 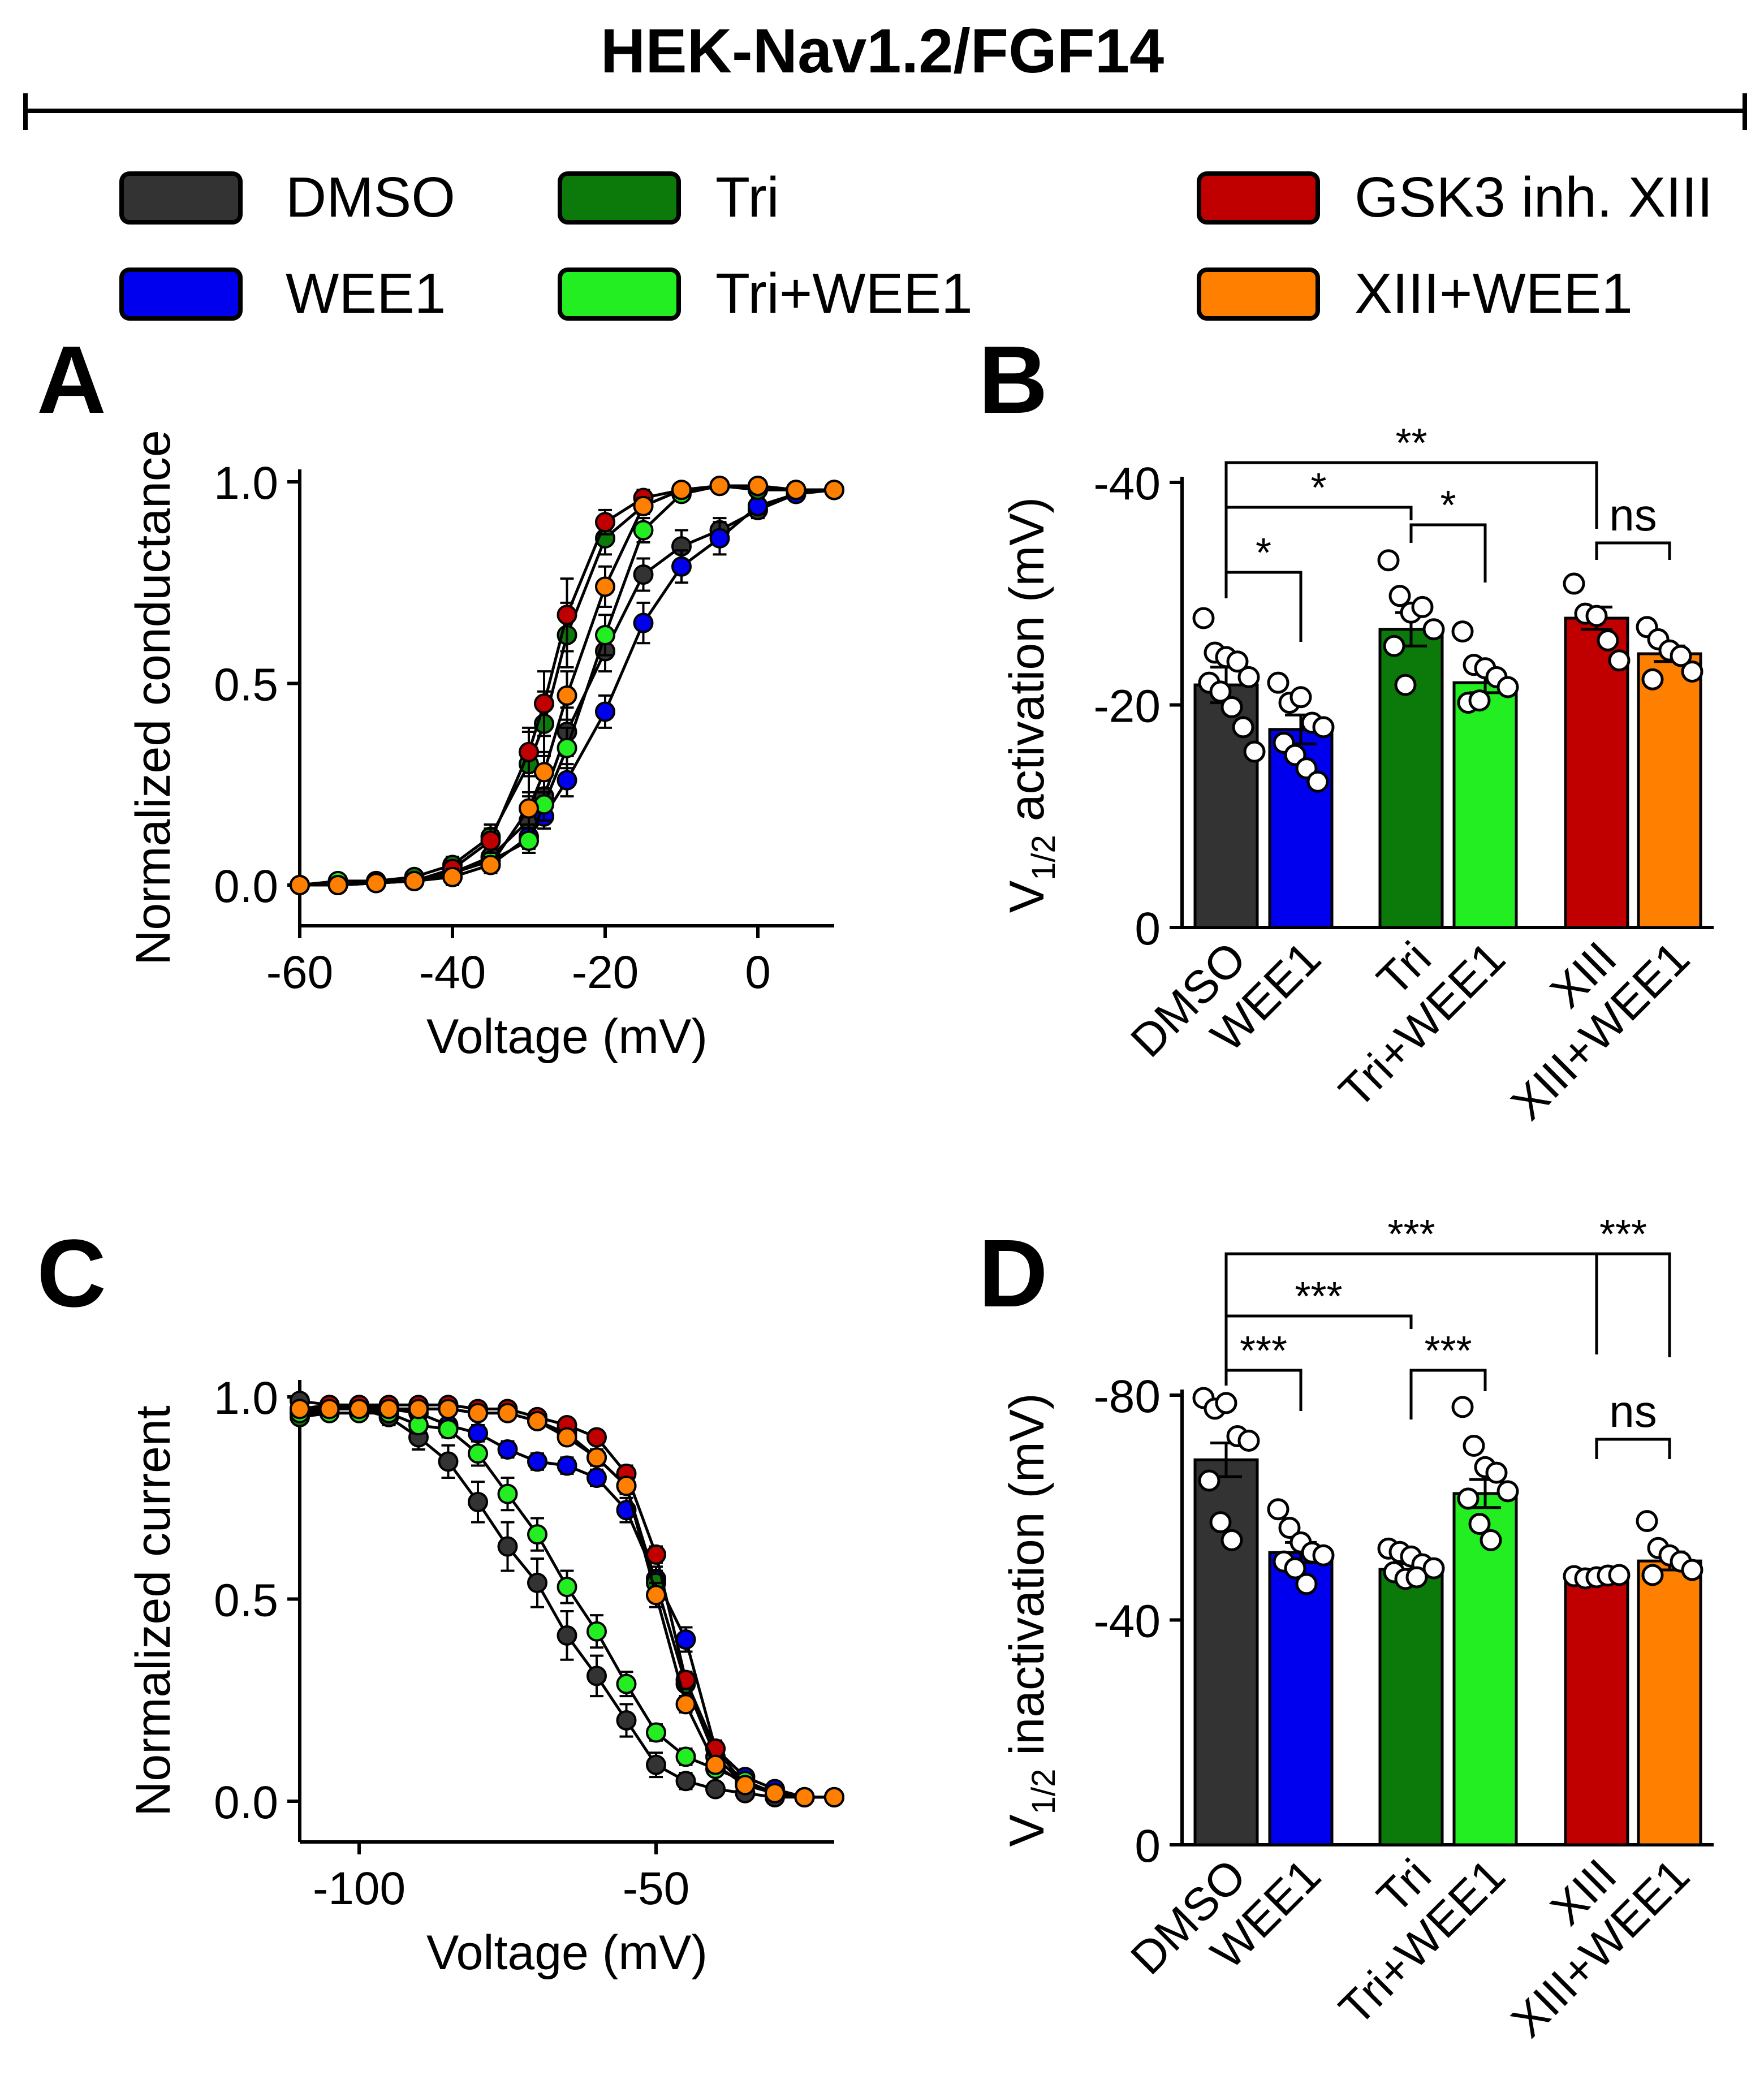 I want to click on series-line-xiii-wee1, so click(x=567, y=685).